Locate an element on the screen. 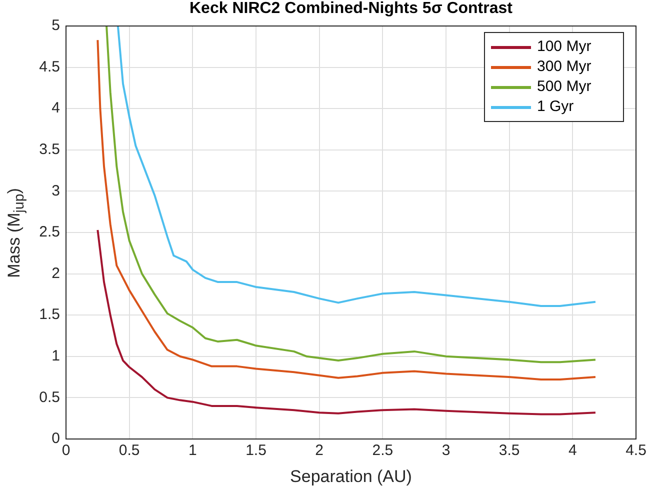 The height and width of the screenshot is (493, 653). x-tick-label: 4 is located at coordinates (572, 451).